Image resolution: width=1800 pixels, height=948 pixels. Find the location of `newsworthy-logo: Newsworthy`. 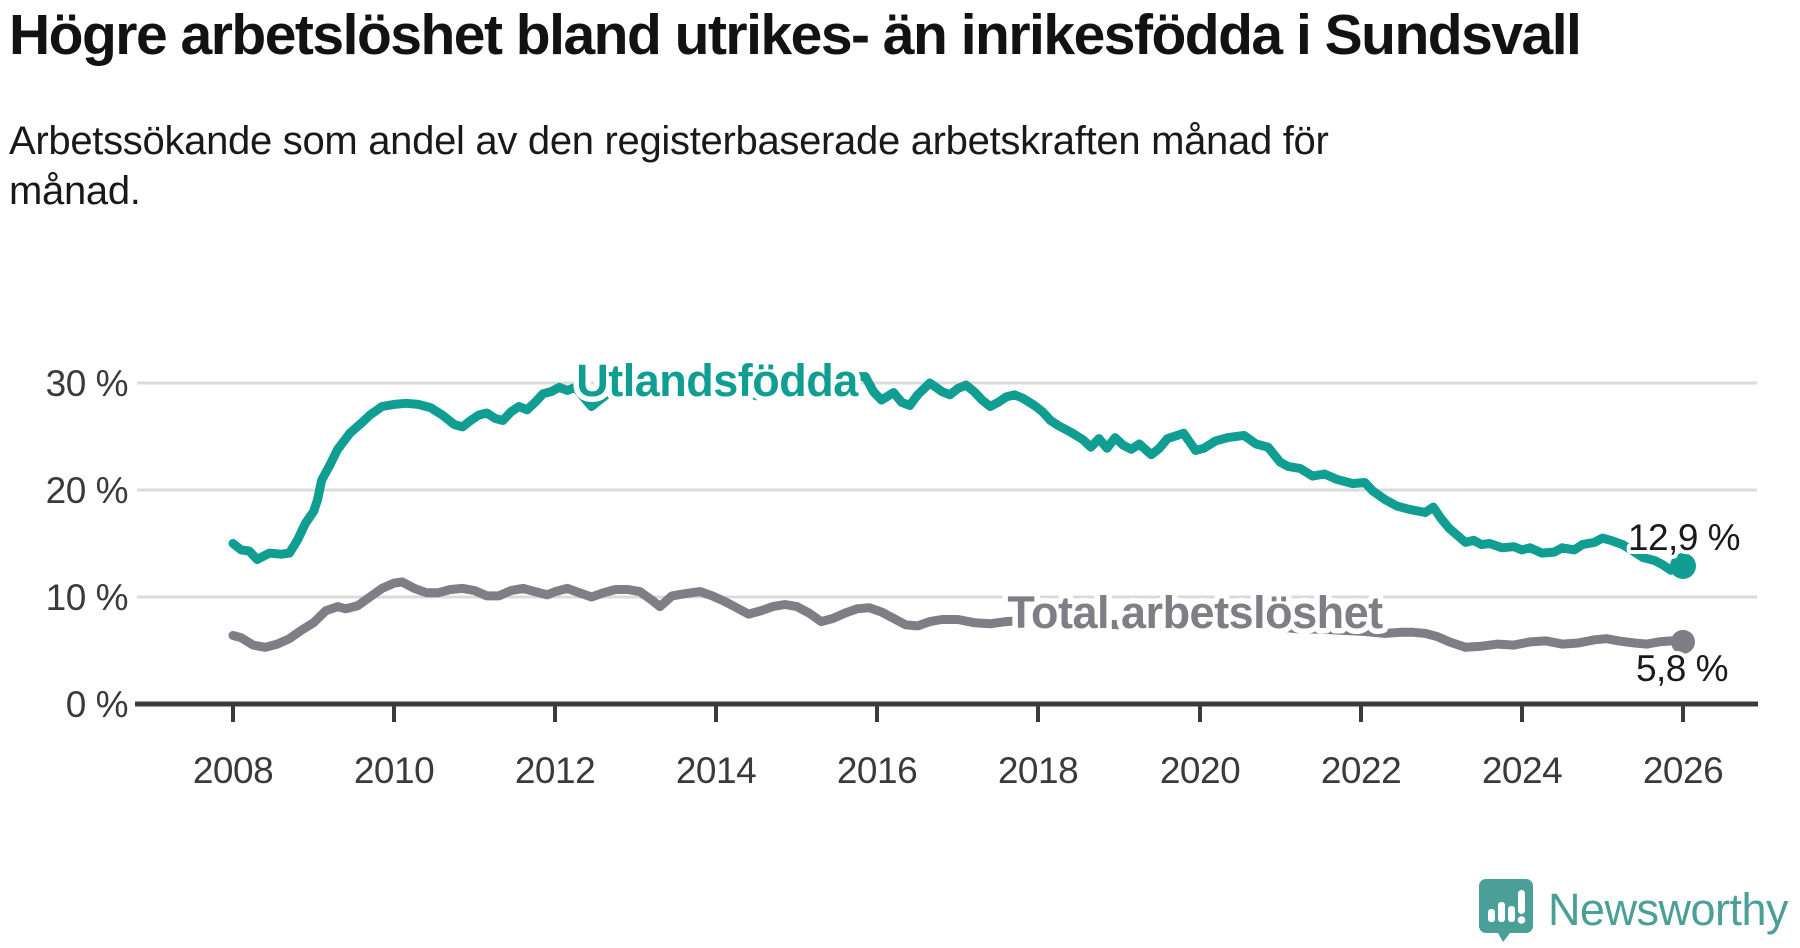

newsworthy-logo: Newsworthy is located at coordinates (1633, 910).